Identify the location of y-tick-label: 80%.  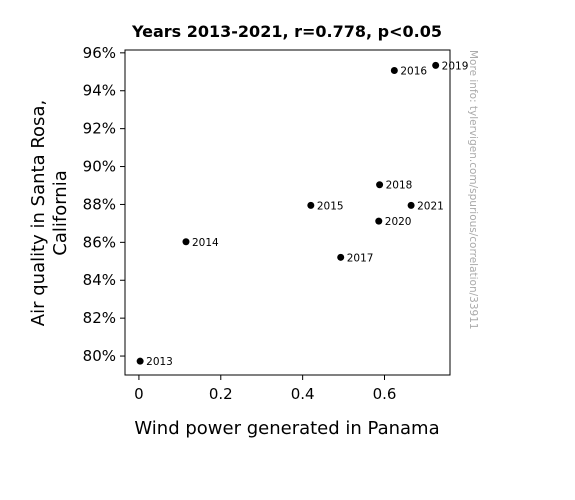
(99, 356).